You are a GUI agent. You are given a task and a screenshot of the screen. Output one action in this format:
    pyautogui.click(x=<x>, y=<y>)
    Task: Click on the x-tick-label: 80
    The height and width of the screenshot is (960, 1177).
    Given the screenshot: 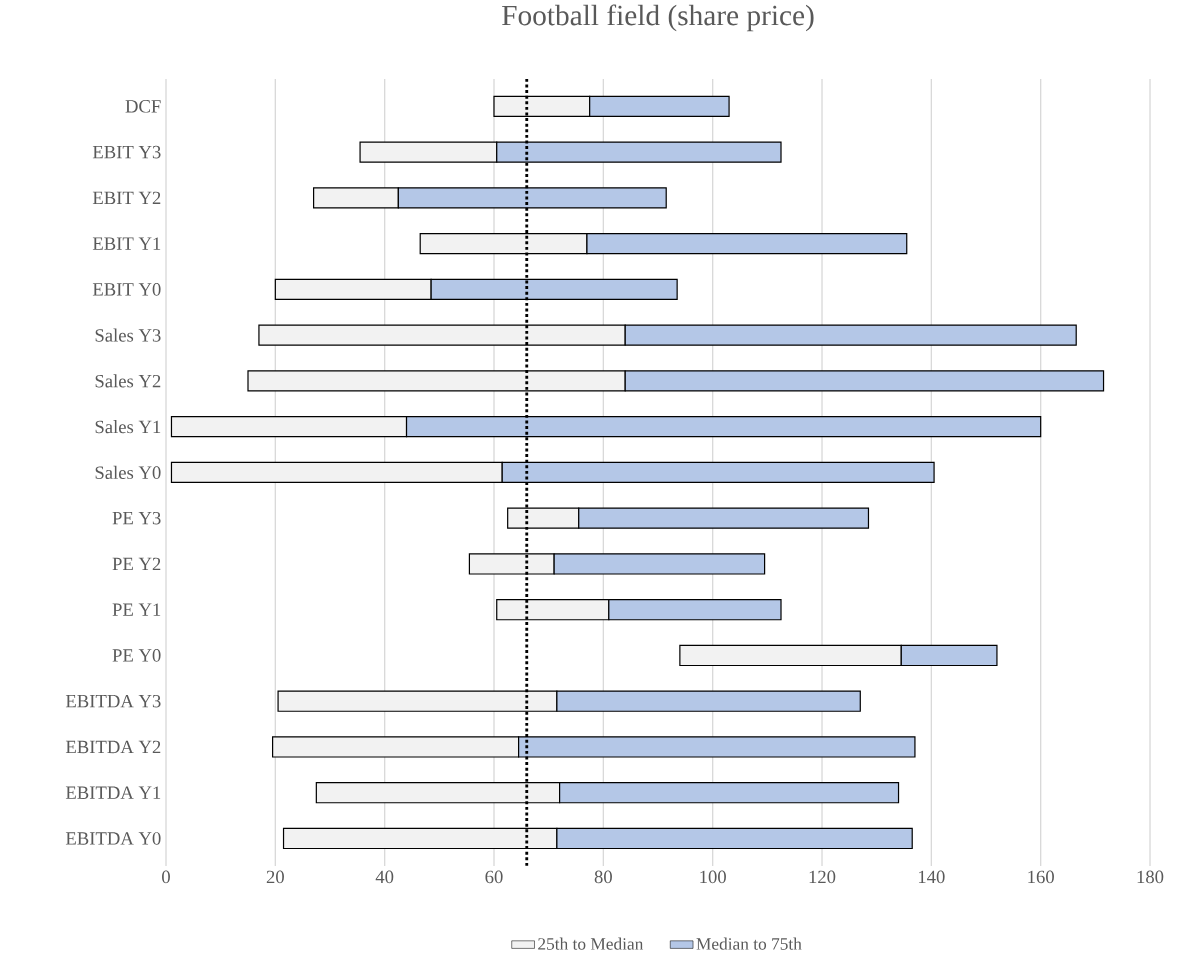 What is the action you would take?
    pyautogui.click(x=603, y=877)
    